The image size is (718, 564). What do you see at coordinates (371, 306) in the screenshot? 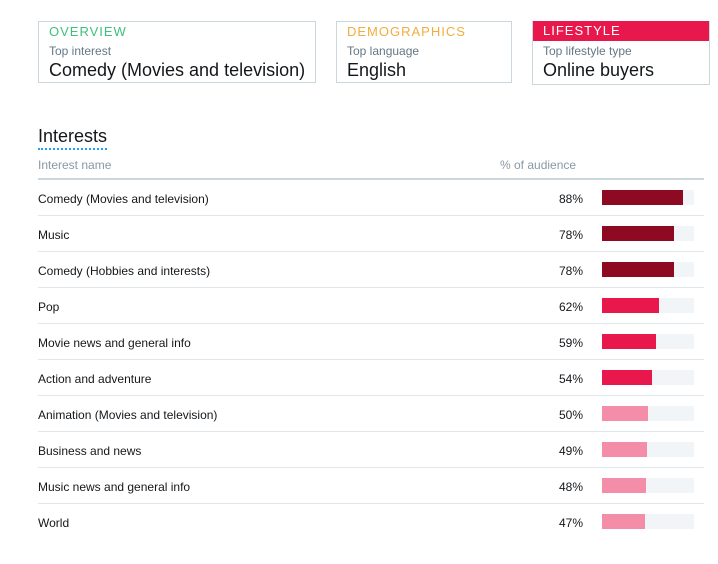
I see `table-row: Pop 62%` at bounding box center [371, 306].